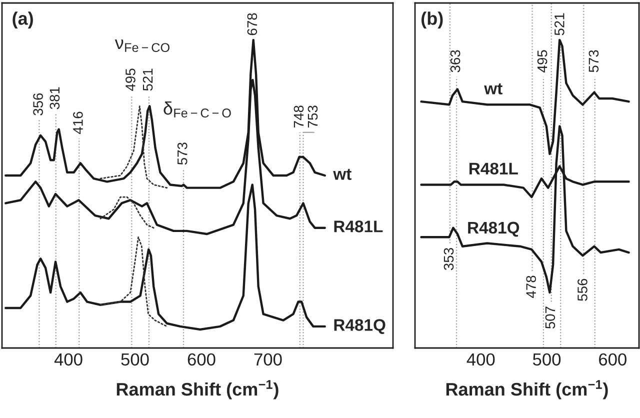  I want to click on annotation: 678, so click(252, 24).